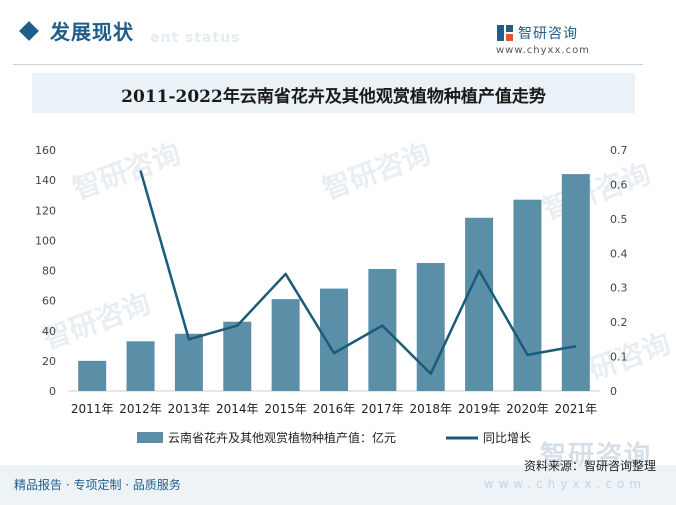  Describe the element at coordinates (619, 253) in the screenshot. I see `y-right-tick-label: 0.4` at that location.